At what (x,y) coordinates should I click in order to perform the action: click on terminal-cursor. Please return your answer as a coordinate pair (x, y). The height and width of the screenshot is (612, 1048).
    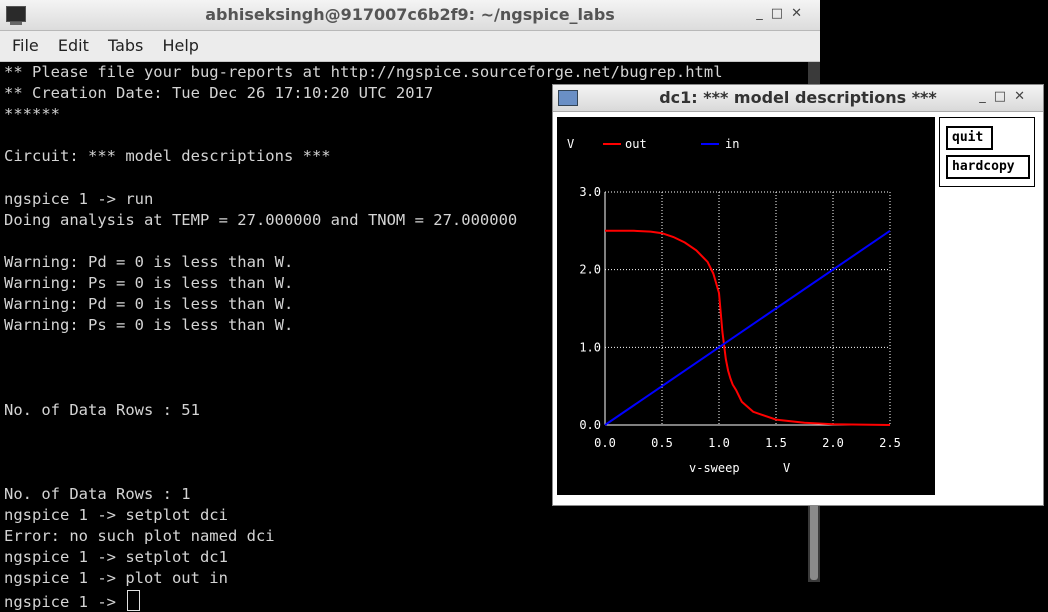
    Looking at the image, I should click on (134, 600).